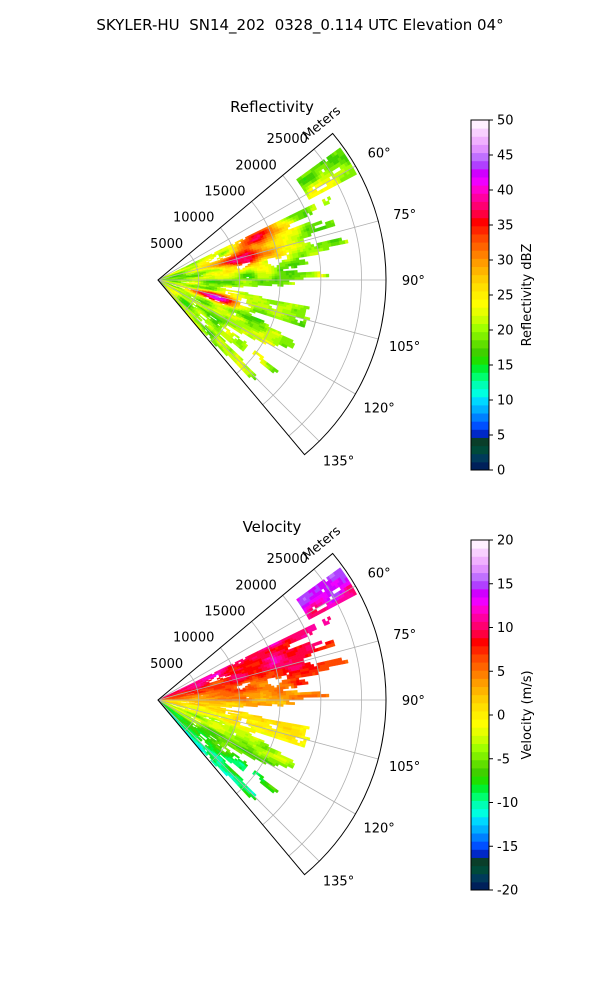 Image resolution: width=600 pixels, height=1000 pixels. I want to click on panel-title: Velocity, so click(272, 527).